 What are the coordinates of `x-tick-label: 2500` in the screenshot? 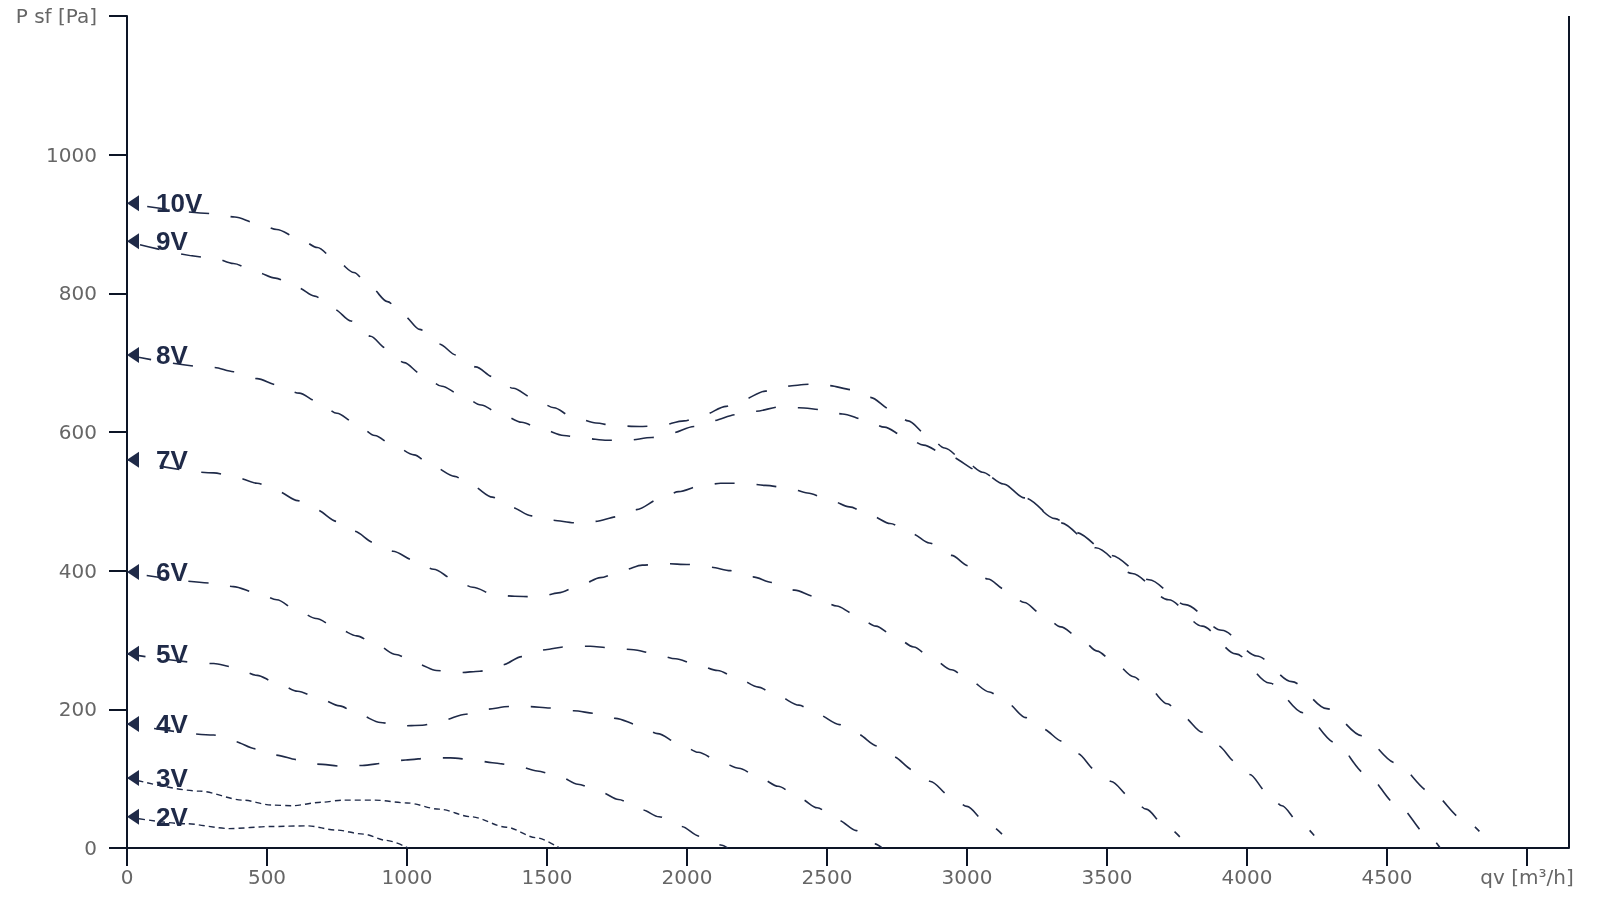 It's located at (827, 877).